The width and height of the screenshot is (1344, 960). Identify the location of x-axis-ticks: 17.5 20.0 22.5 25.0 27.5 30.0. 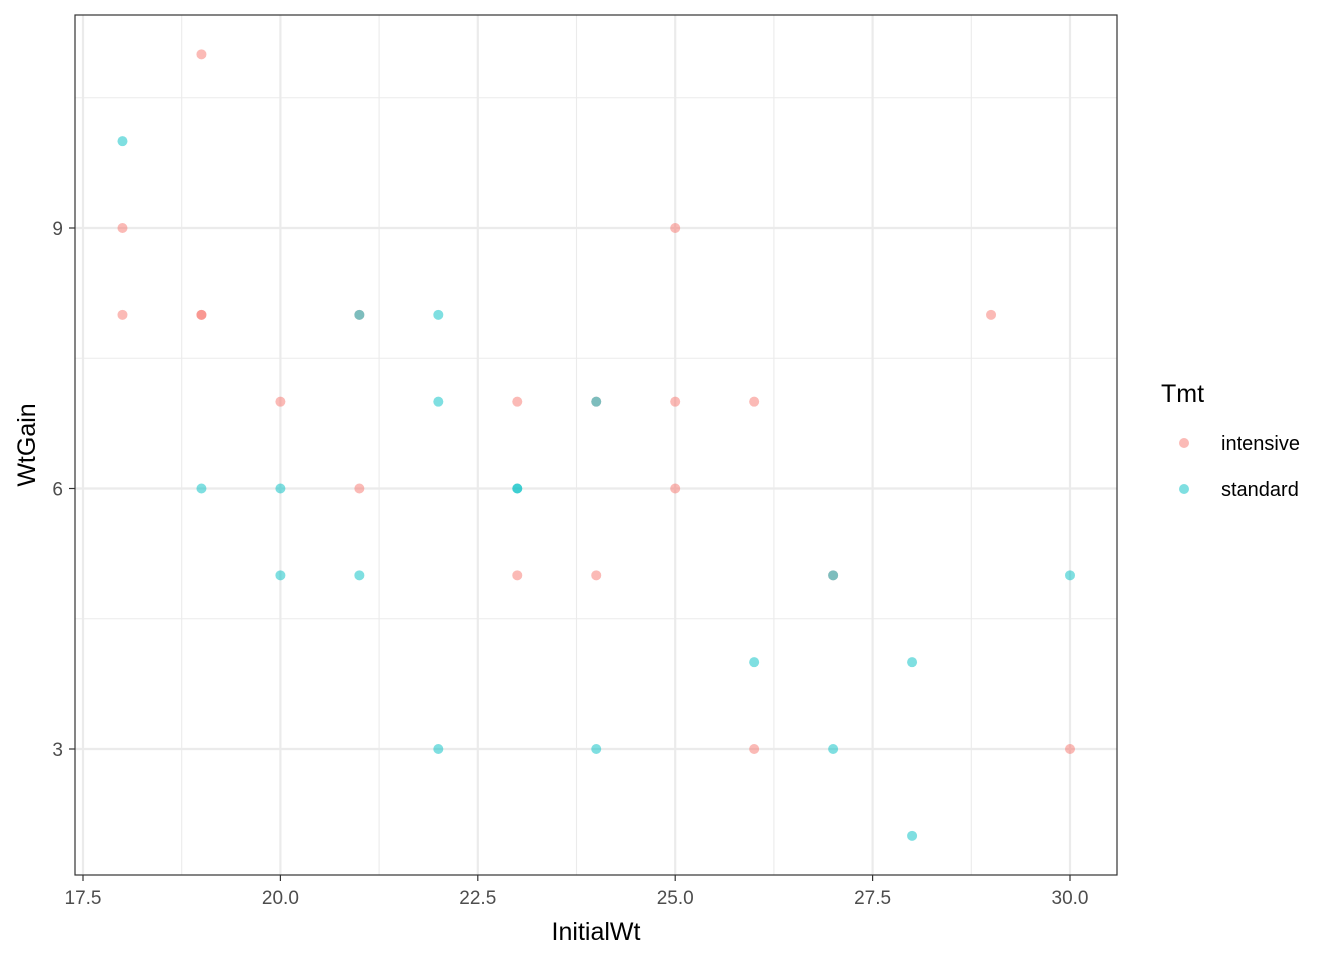
(577, 892).